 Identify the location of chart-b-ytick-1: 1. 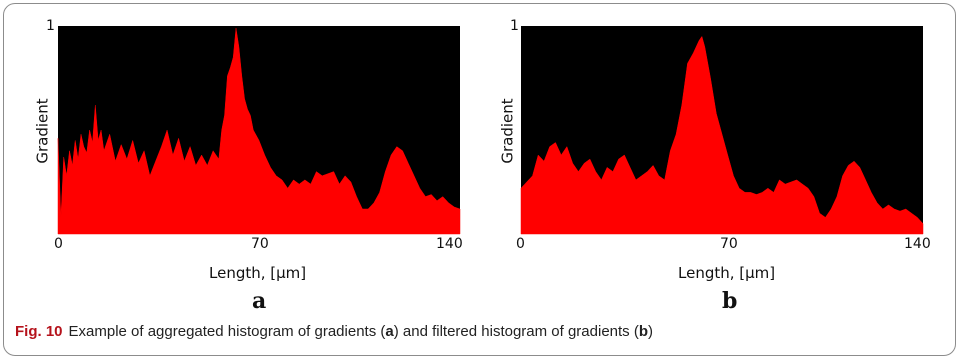
(514, 26).